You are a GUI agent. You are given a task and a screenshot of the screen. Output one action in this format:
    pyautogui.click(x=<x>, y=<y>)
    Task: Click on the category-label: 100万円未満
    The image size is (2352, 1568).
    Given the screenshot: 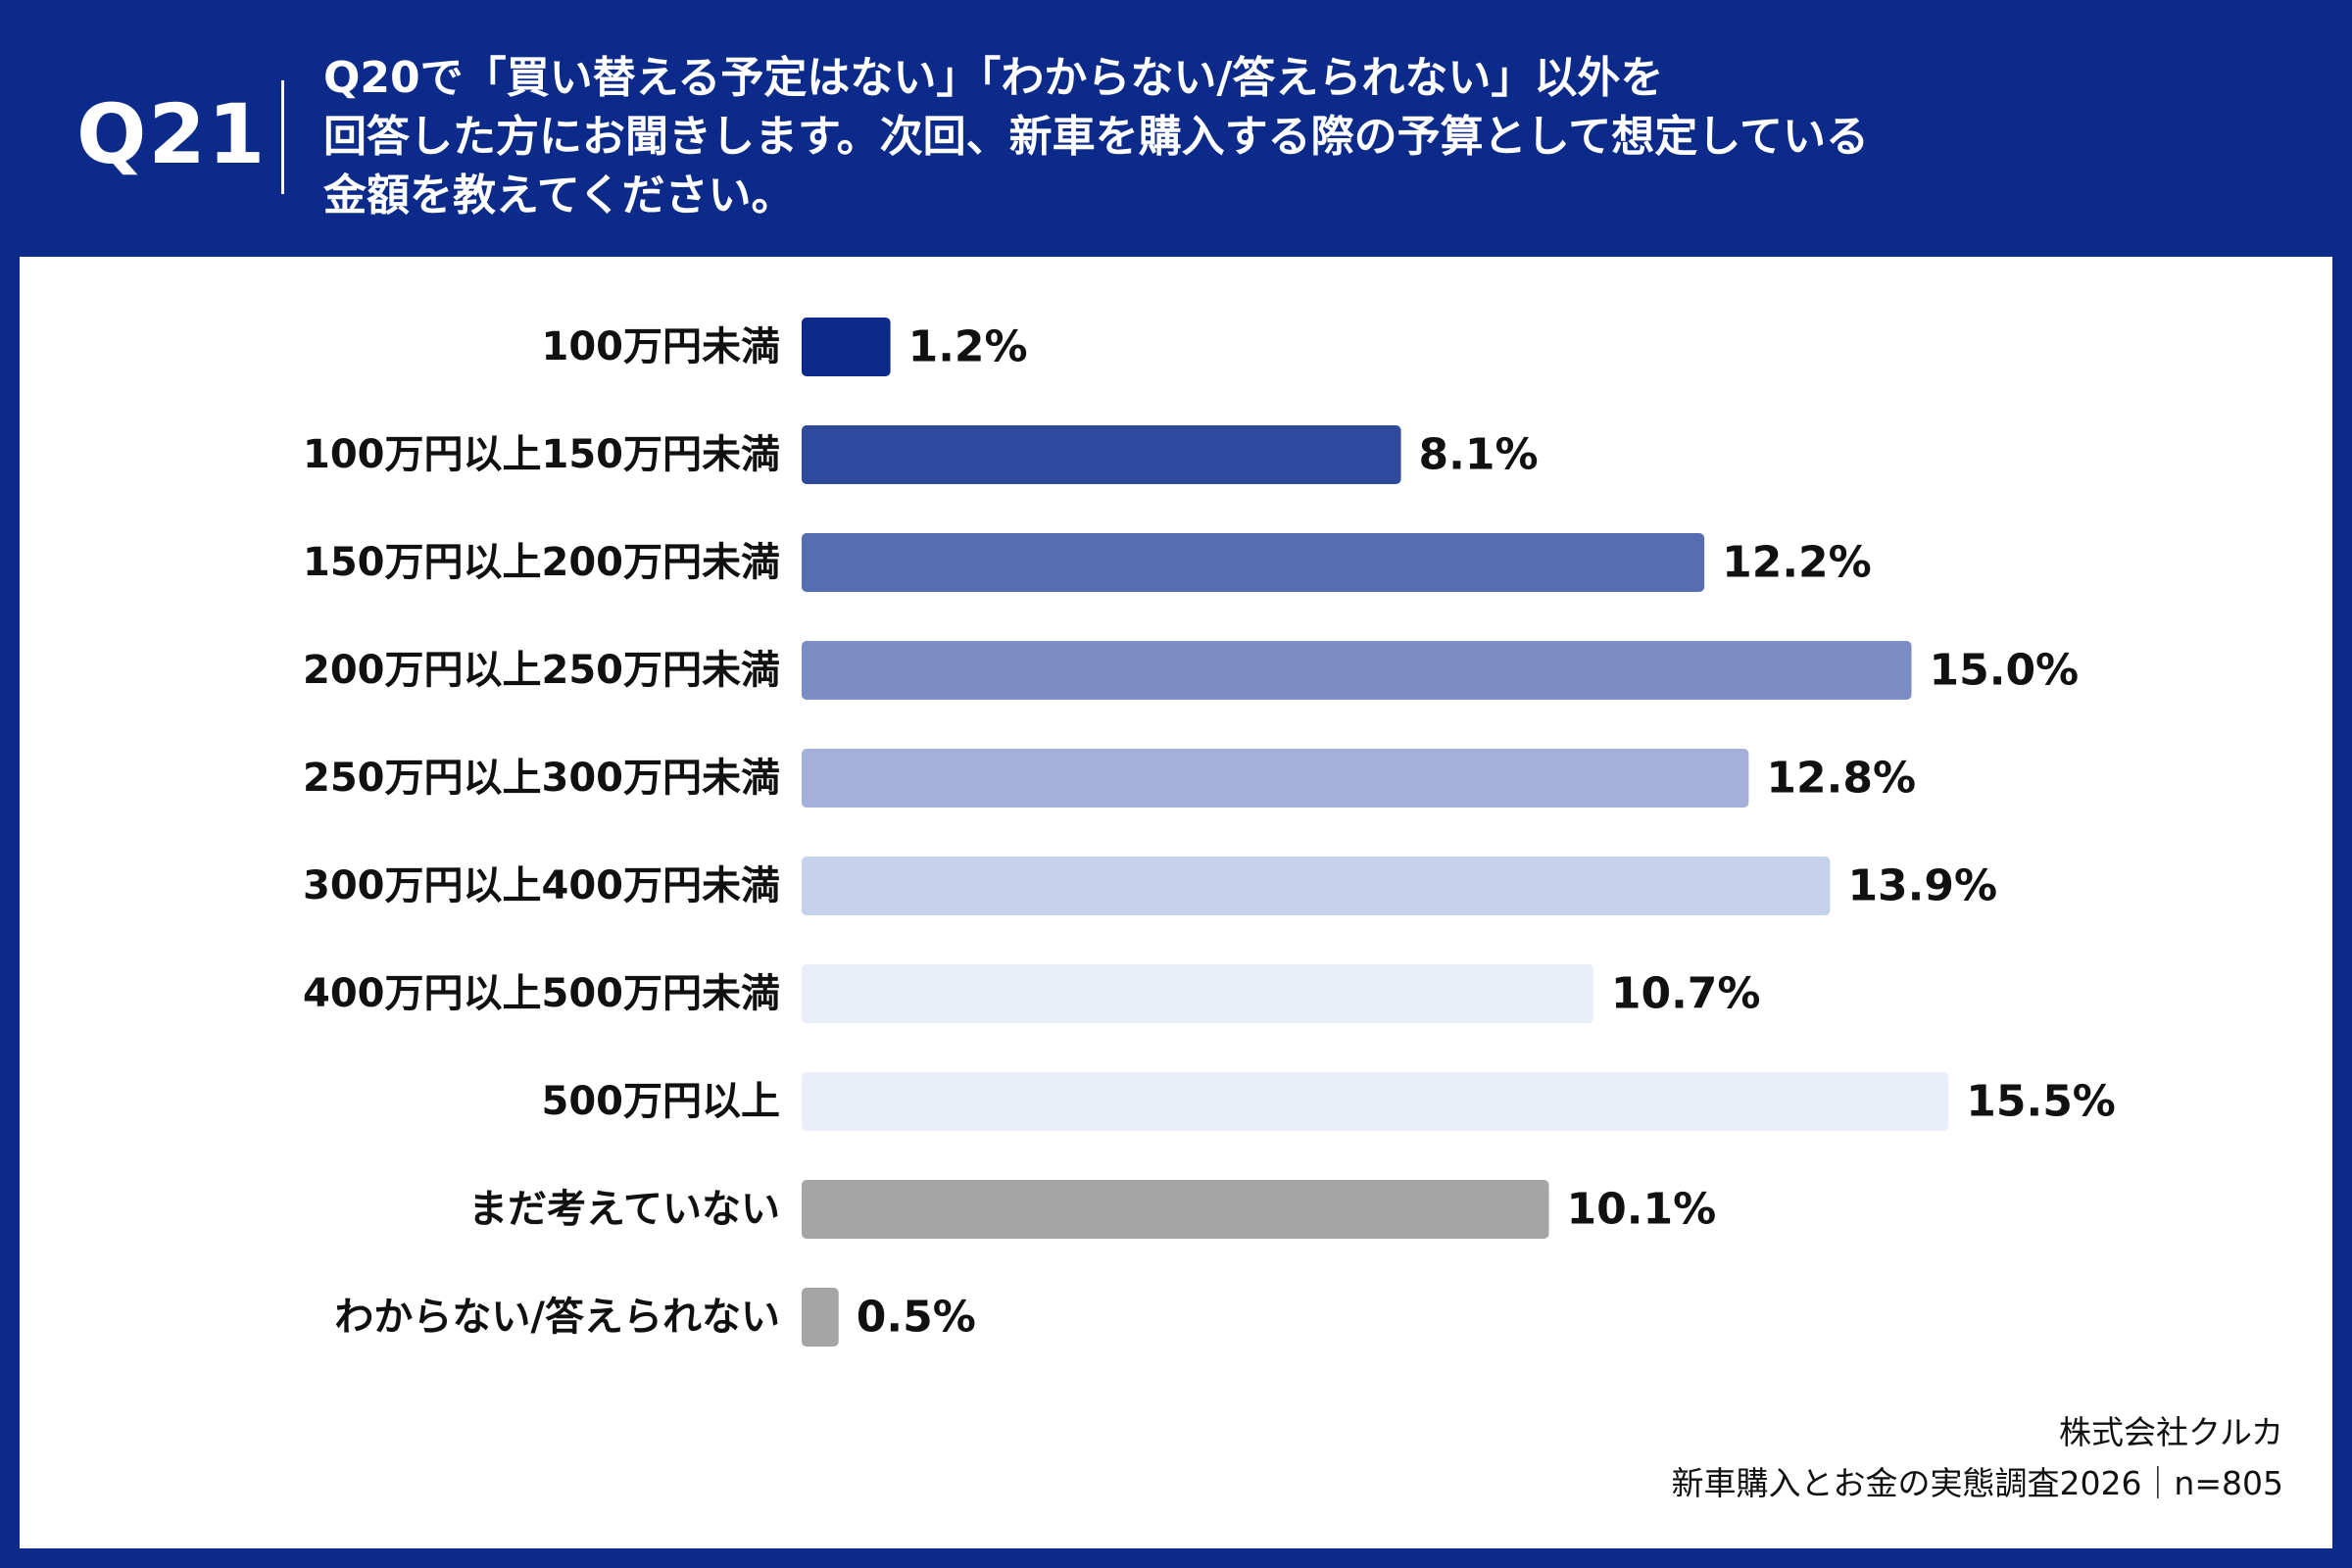 What is the action you would take?
    pyautogui.click(x=661, y=346)
    